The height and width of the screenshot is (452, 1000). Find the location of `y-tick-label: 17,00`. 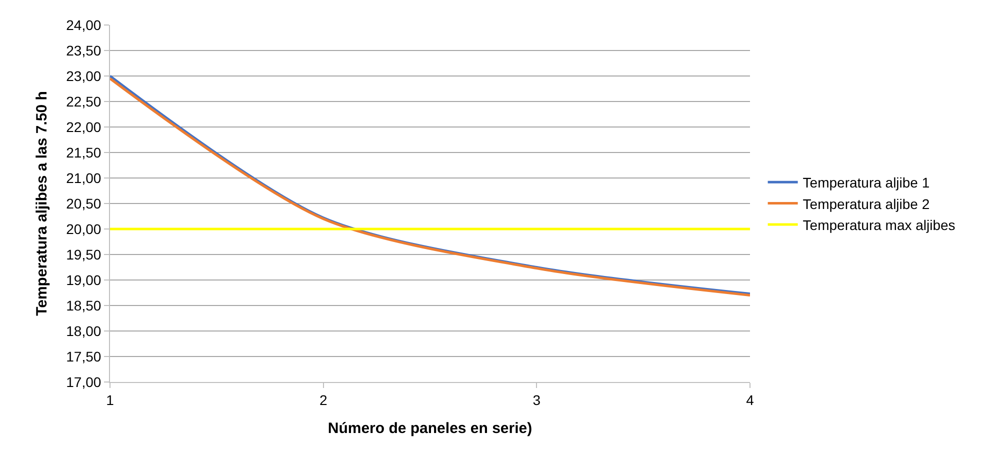

y-tick-label: 17,00 is located at coordinates (84, 382).